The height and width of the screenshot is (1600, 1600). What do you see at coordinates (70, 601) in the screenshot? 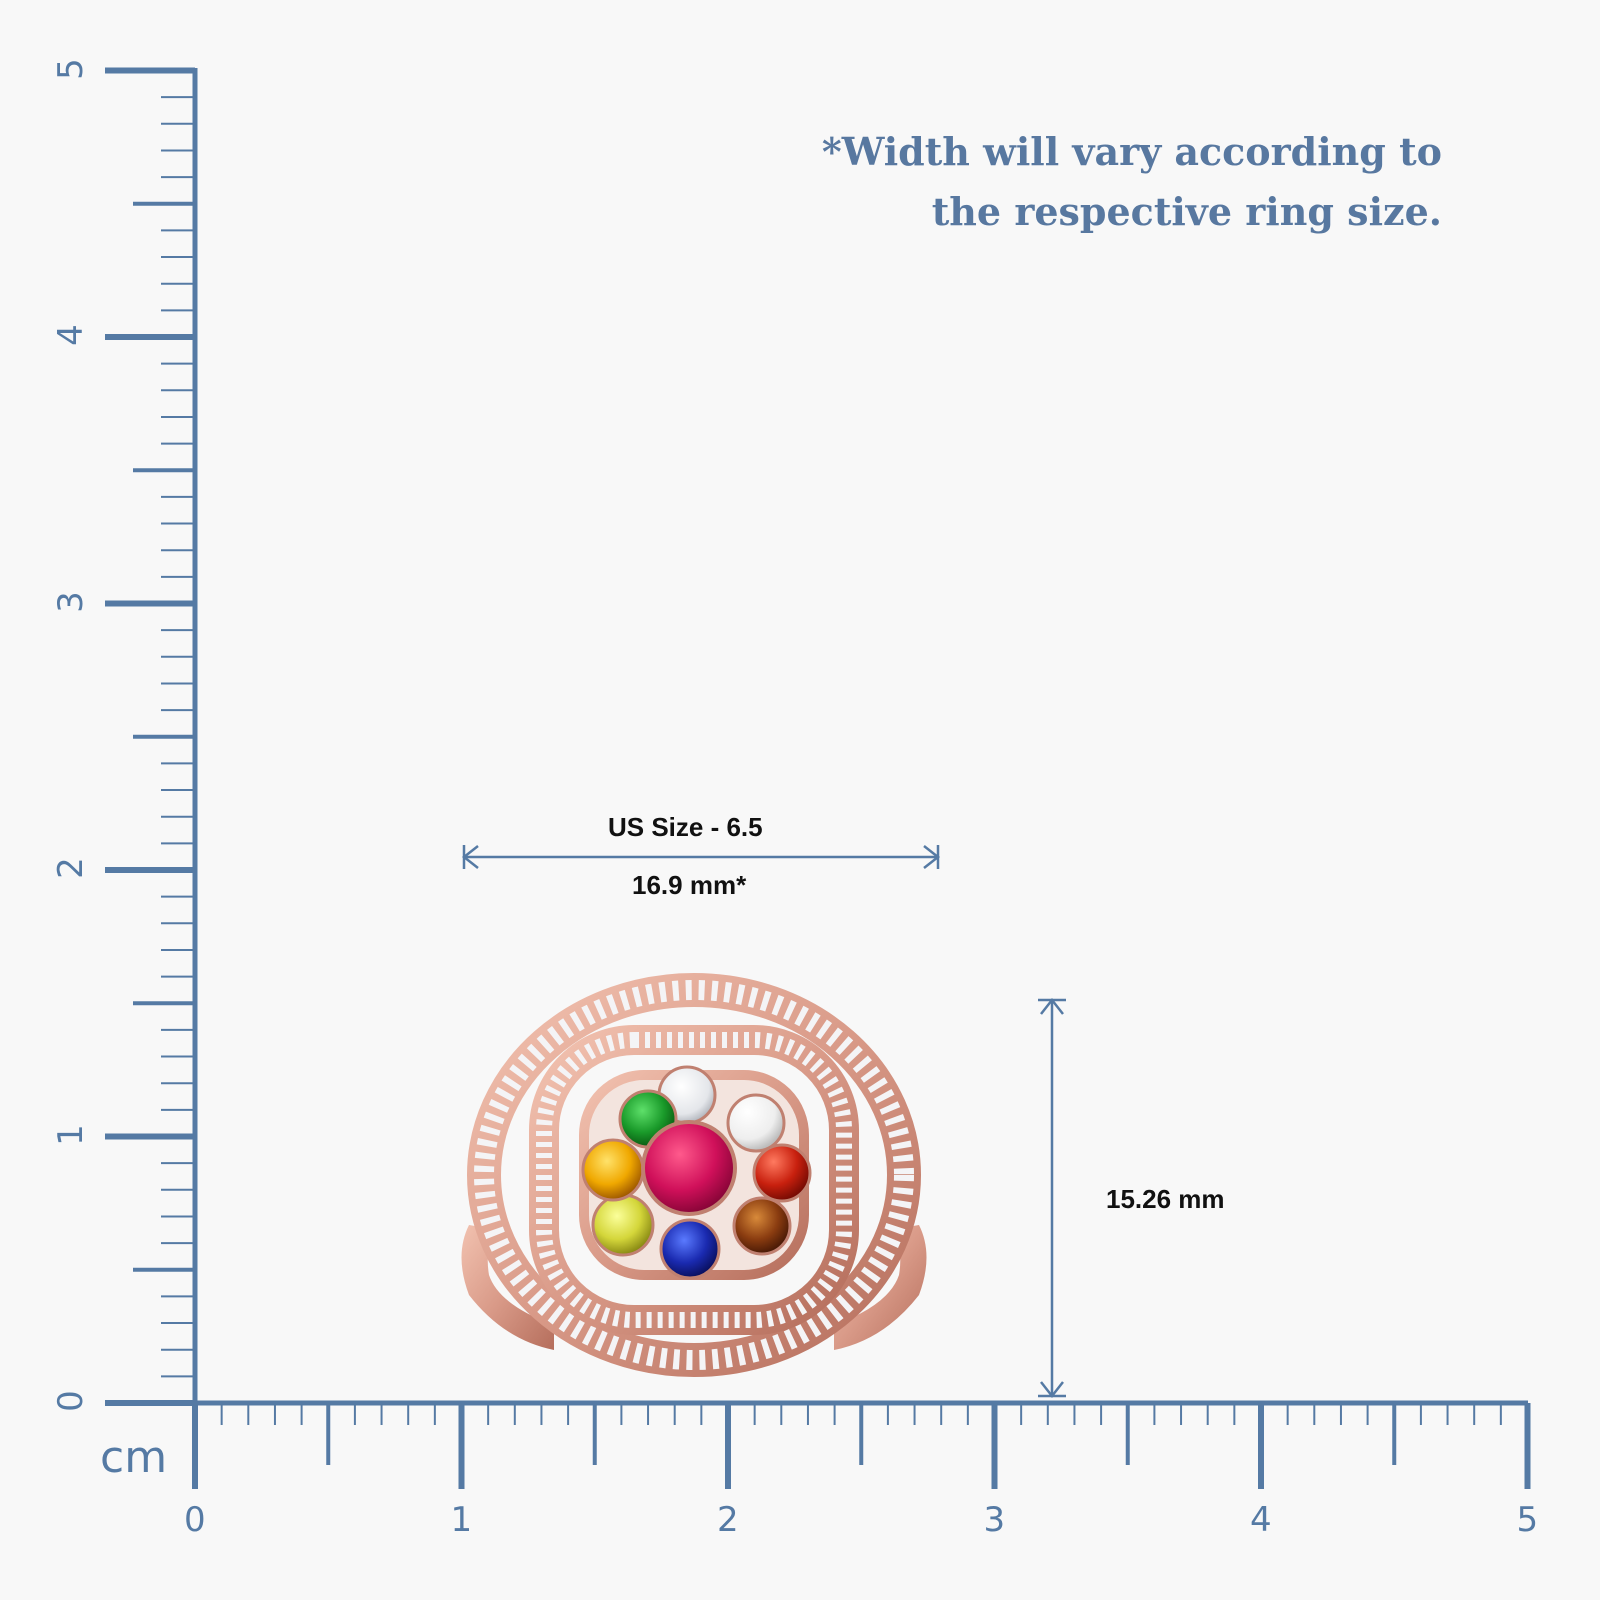
I see `y-axis-label: 3` at bounding box center [70, 601].